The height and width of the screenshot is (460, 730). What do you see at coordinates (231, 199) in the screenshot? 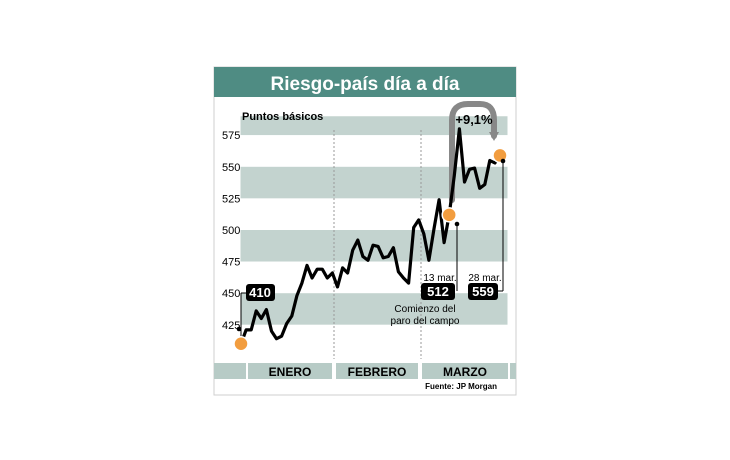
I see `y-tick-label: 525` at bounding box center [231, 199].